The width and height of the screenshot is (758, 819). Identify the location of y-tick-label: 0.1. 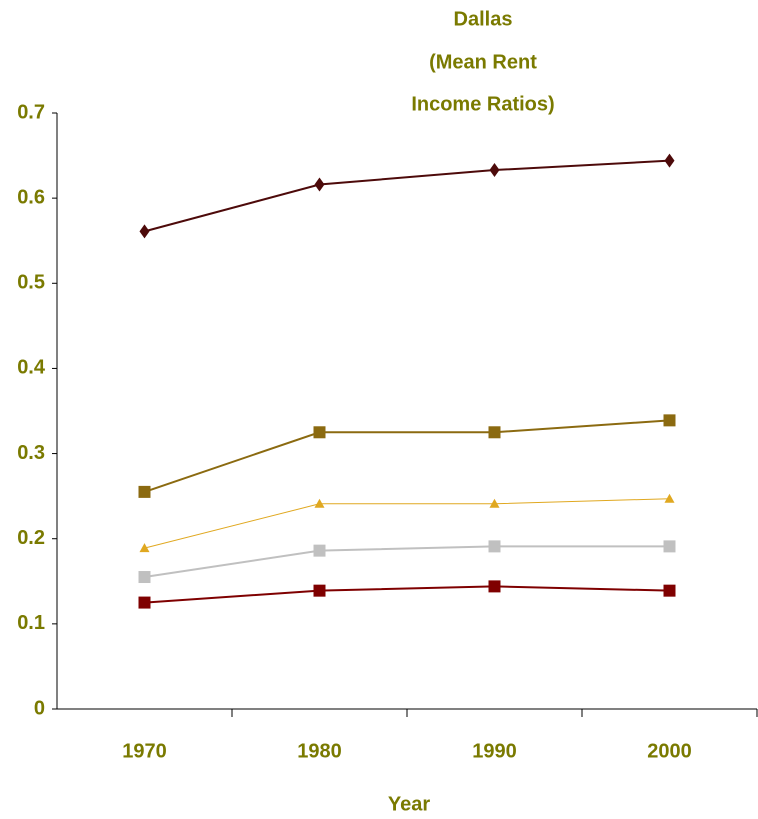
(31, 623).